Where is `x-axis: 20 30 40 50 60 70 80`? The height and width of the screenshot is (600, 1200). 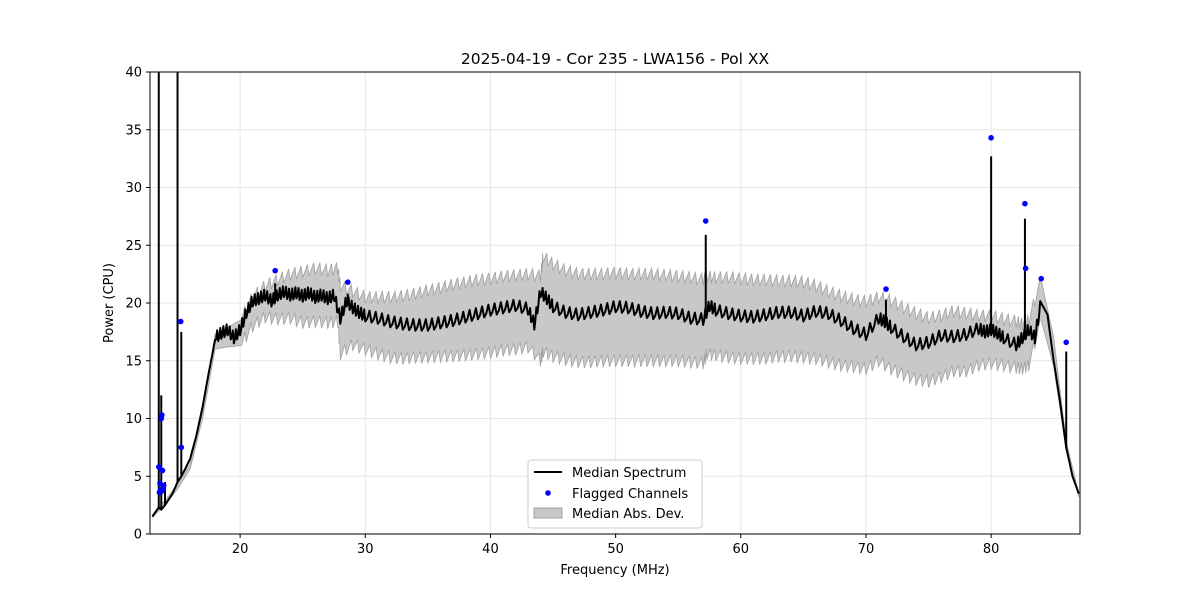
x-axis: 20 30 40 50 60 70 80 is located at coordinates (616, 545).